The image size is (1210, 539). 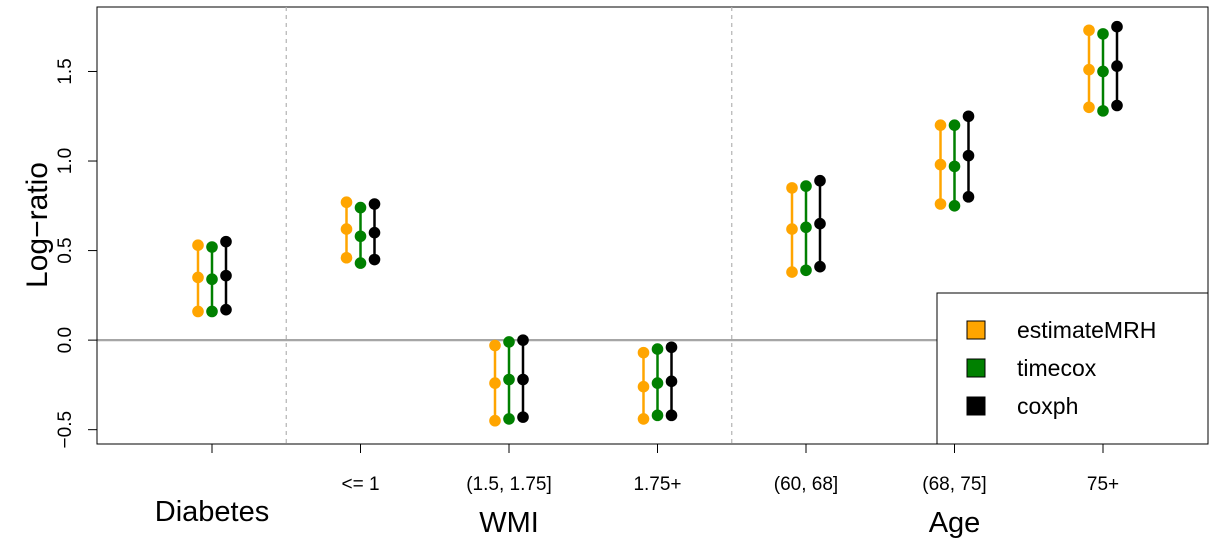 I want to click on x-tick-label: (60, 68], so click(x=806, y=484).